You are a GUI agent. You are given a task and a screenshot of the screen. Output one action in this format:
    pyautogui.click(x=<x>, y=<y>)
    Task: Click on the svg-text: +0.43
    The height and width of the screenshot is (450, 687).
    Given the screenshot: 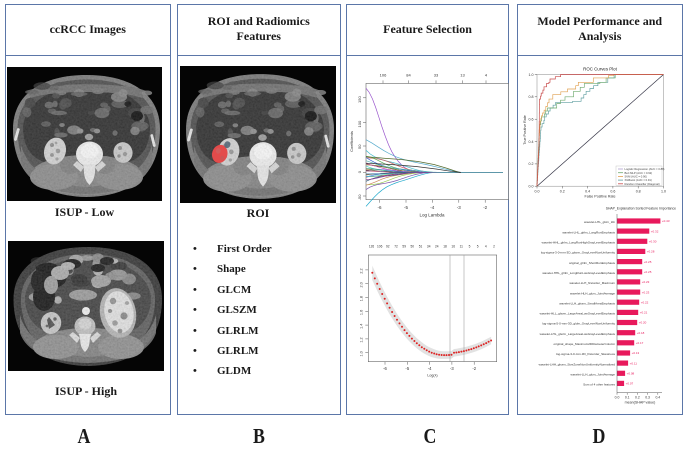 What is the action you would take?
    pyautogui.click(x=666, y=221)
    